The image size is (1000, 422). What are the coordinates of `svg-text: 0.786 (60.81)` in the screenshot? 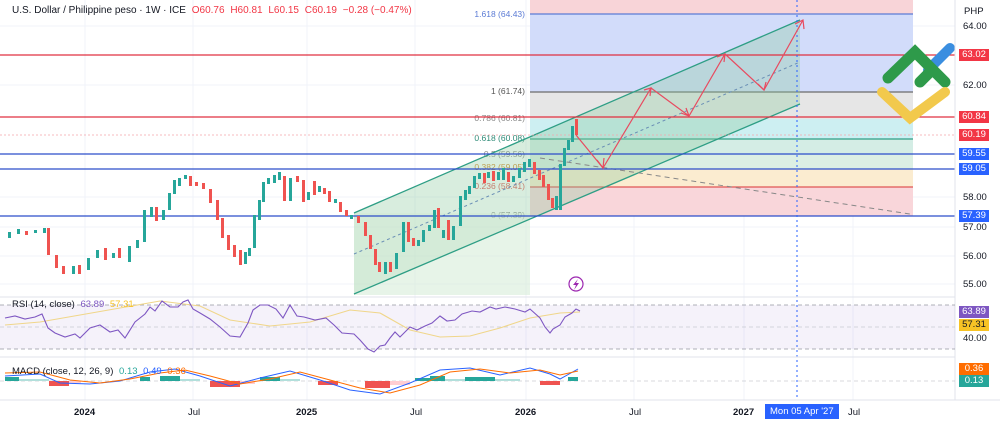 It's located at (499, 118).